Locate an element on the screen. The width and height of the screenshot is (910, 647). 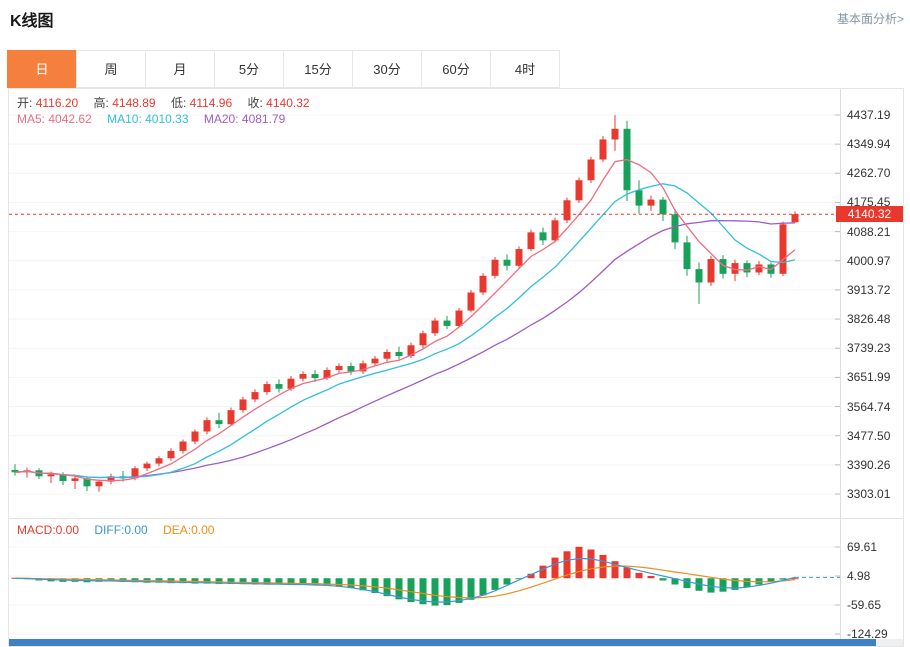
price-axis-label: 3651.99 is located at coordinates (869, 377).